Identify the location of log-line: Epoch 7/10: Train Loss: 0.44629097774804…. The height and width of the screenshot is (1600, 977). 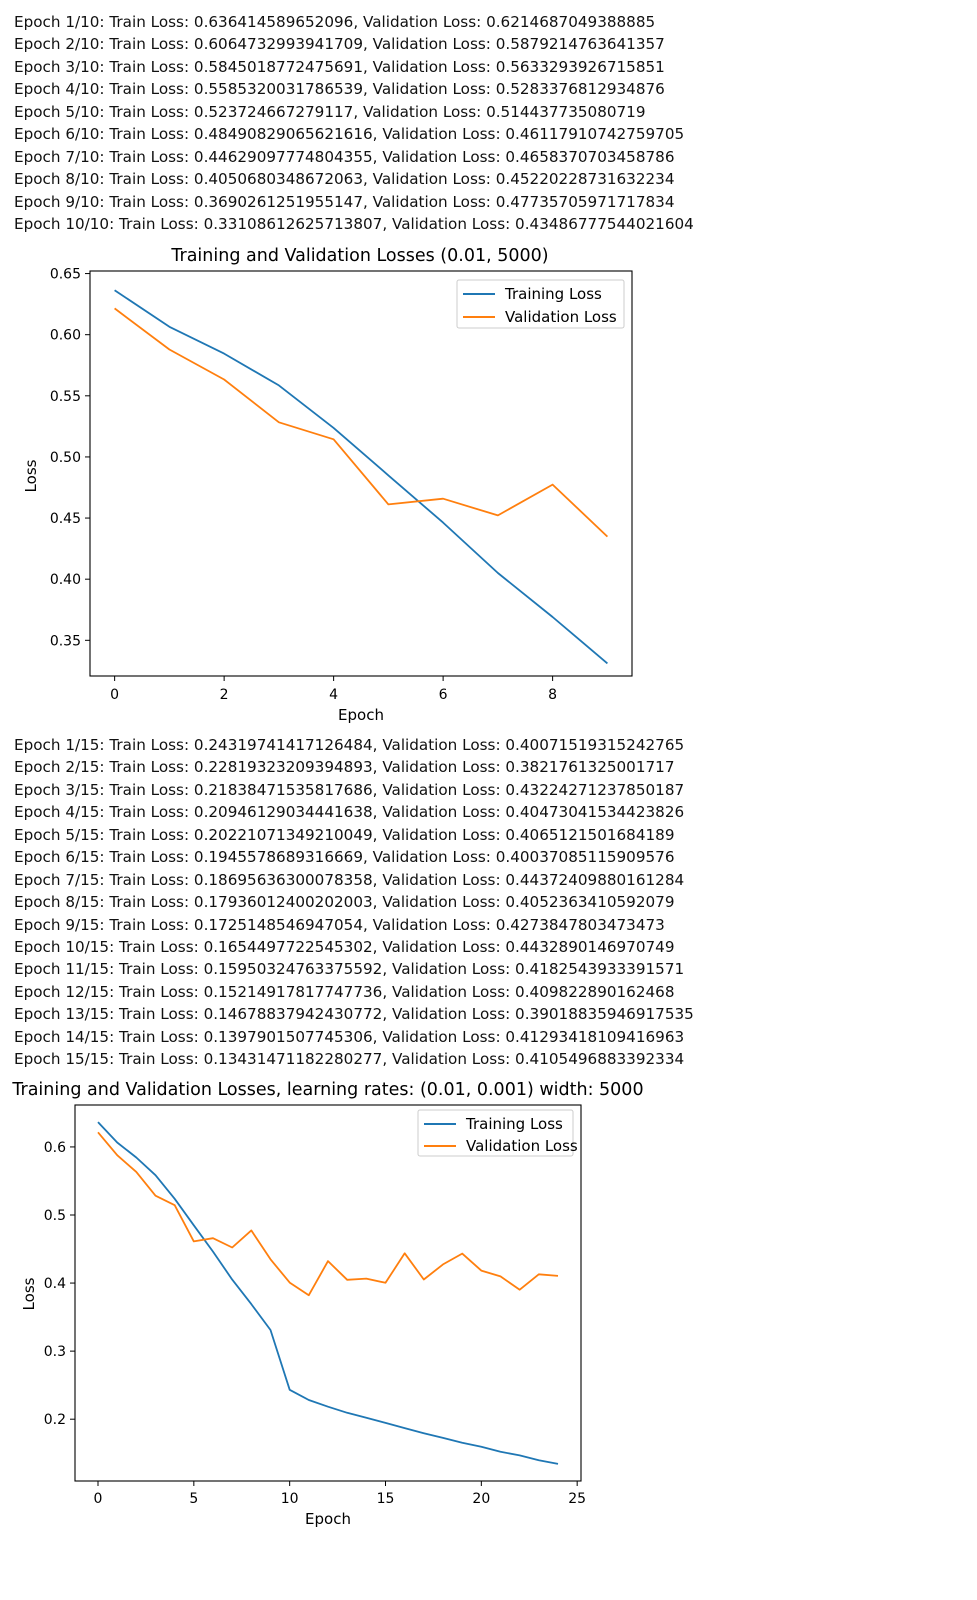
(344, 156).